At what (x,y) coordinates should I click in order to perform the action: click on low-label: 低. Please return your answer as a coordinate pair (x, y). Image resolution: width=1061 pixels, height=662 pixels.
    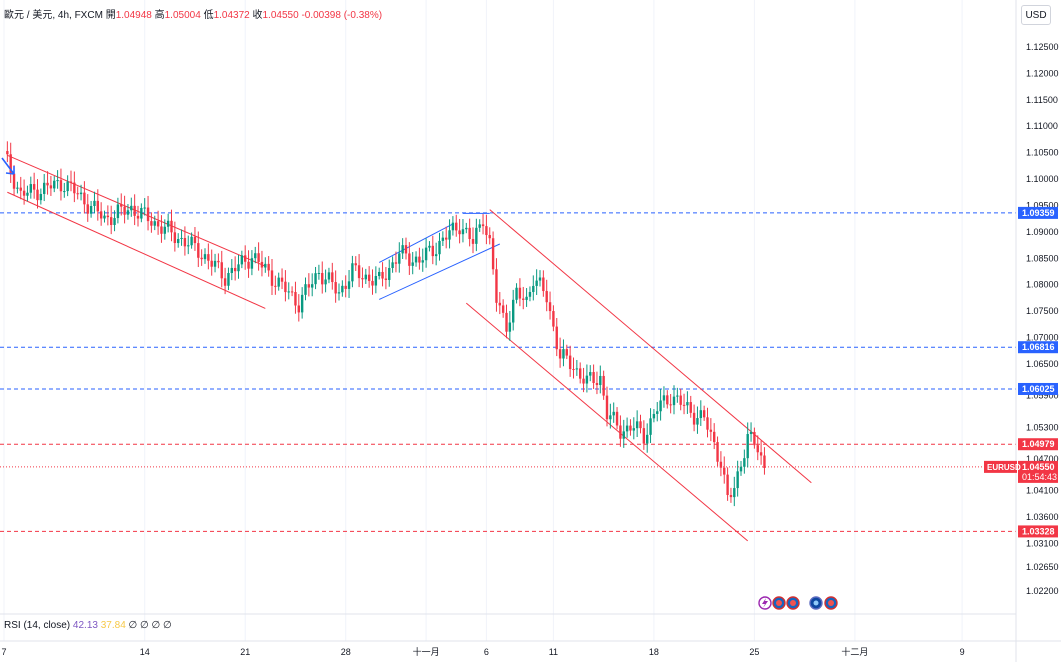
    Looking at the image, I should click on (208, 15).